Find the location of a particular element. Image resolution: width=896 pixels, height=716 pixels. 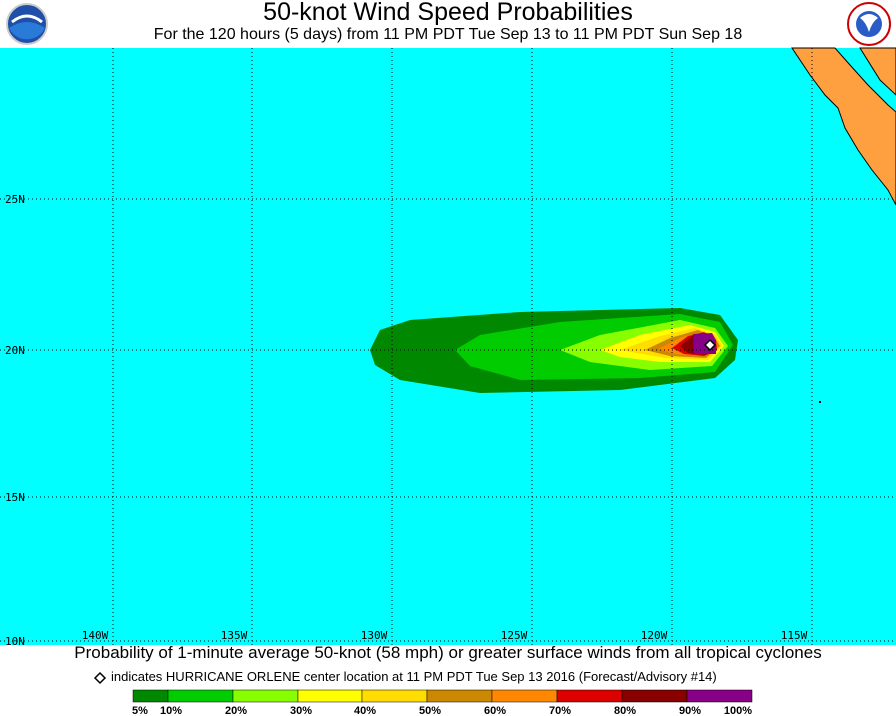

legend-label: 50% is located at coordinates (430, 710).